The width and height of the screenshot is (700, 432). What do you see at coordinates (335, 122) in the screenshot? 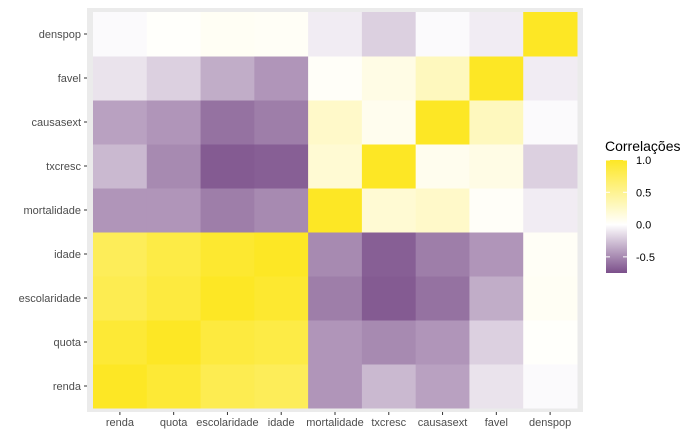
I see `heatmap-cell-causasext-mortalidade` at bounding box center [335, 122].